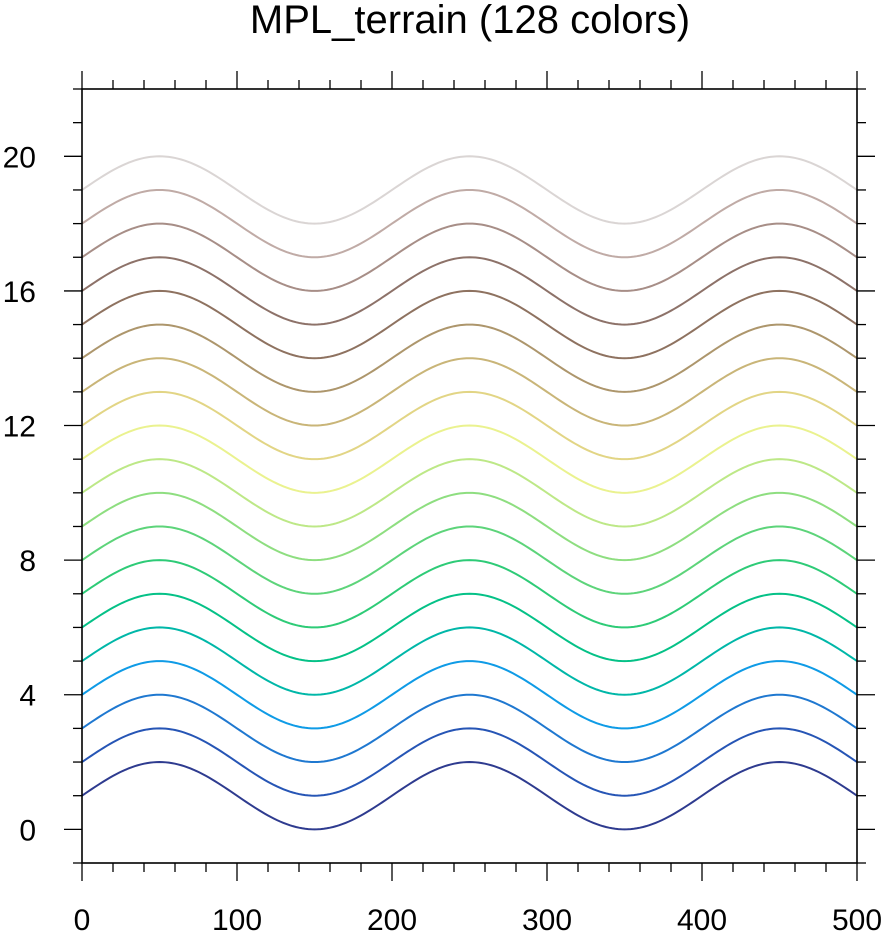 Image resolution: width=886 pixels, height=935 pixels. What do you see at coordinates (27, 830) in the screenshot?
I see `y-tick-label: 0` at bounding box center [27, 830].